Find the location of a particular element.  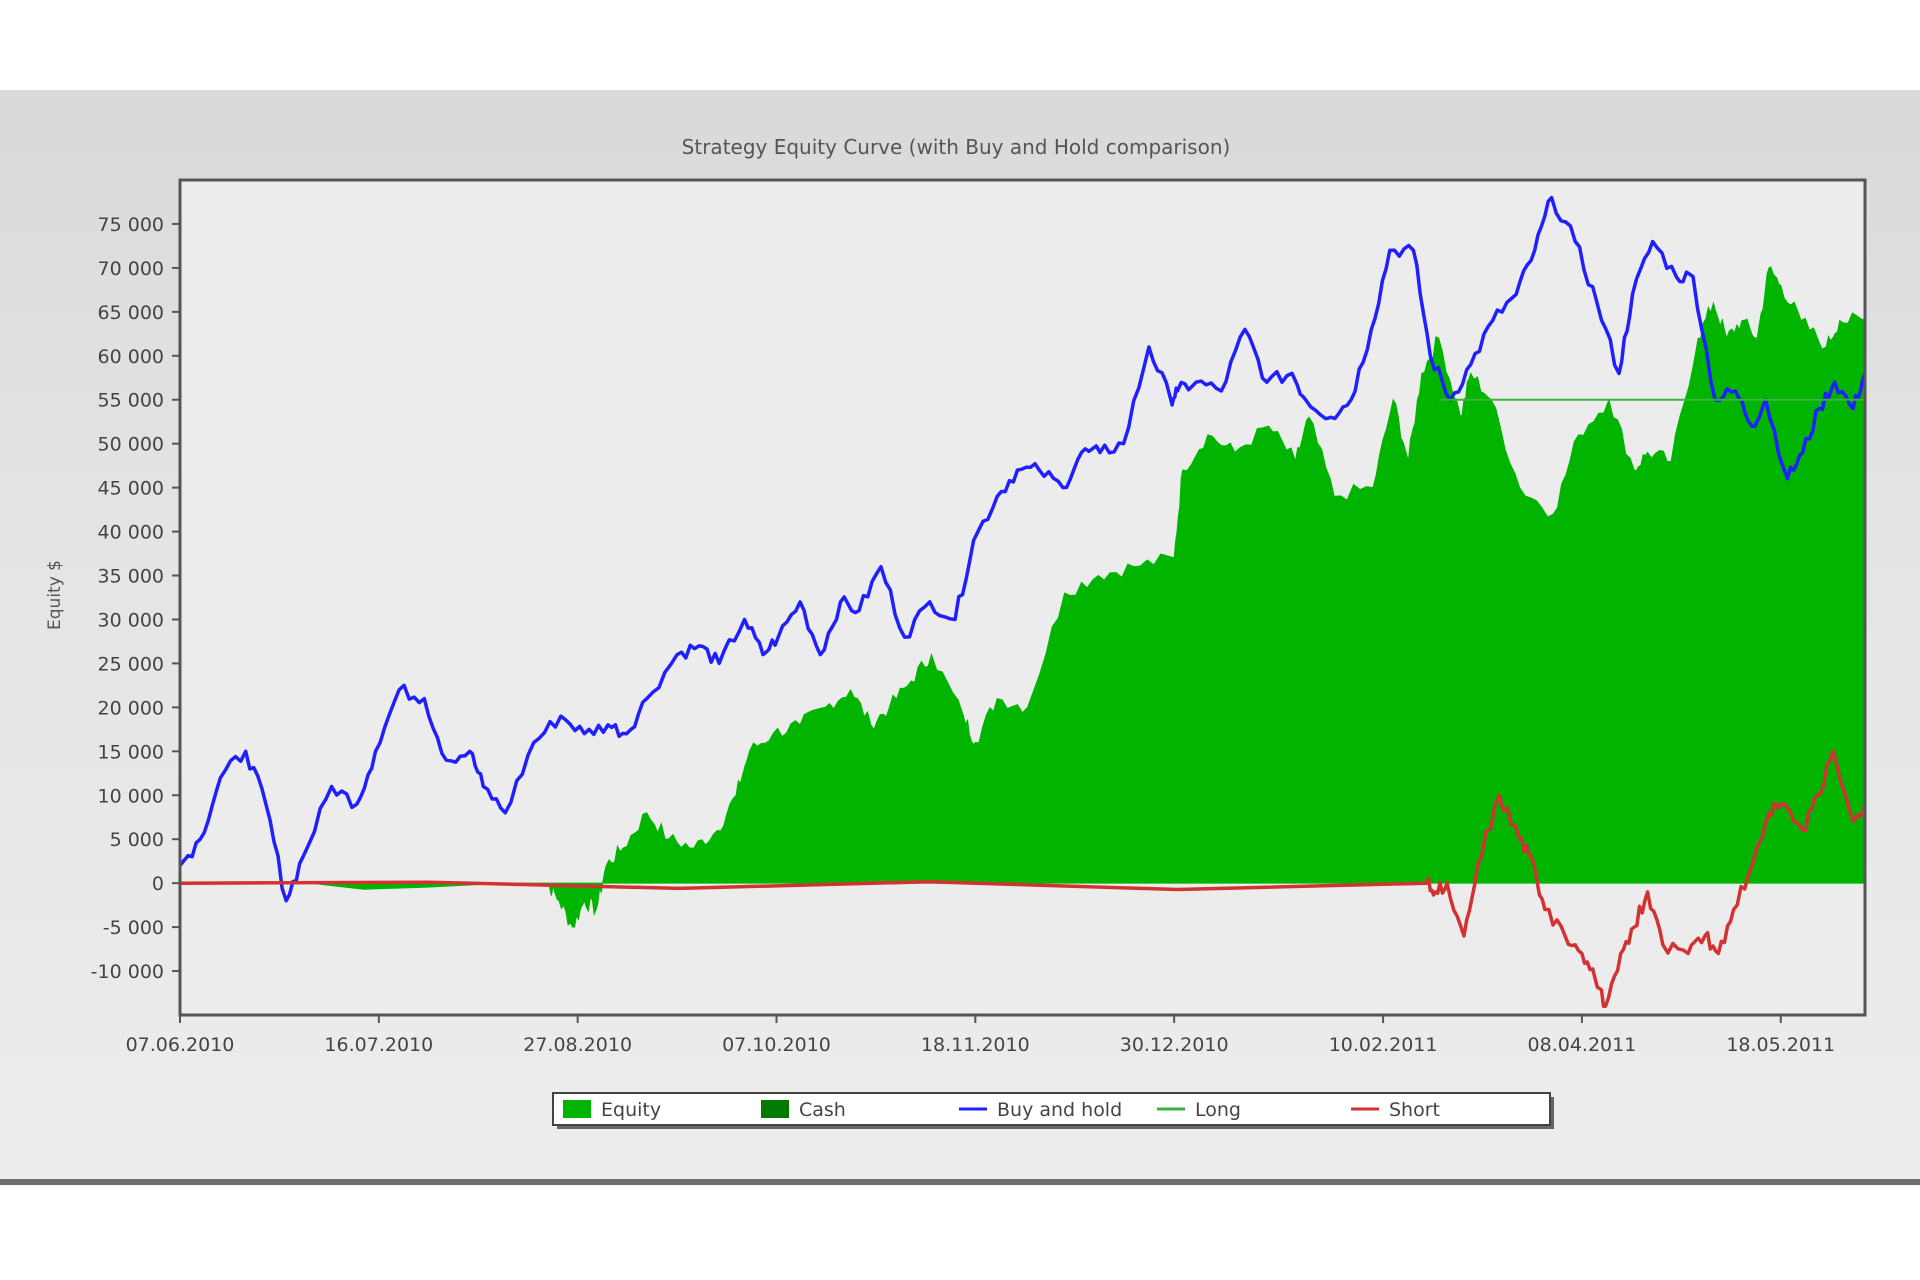

y-tick-label: 60 000 is located at coordinates (131, 357).